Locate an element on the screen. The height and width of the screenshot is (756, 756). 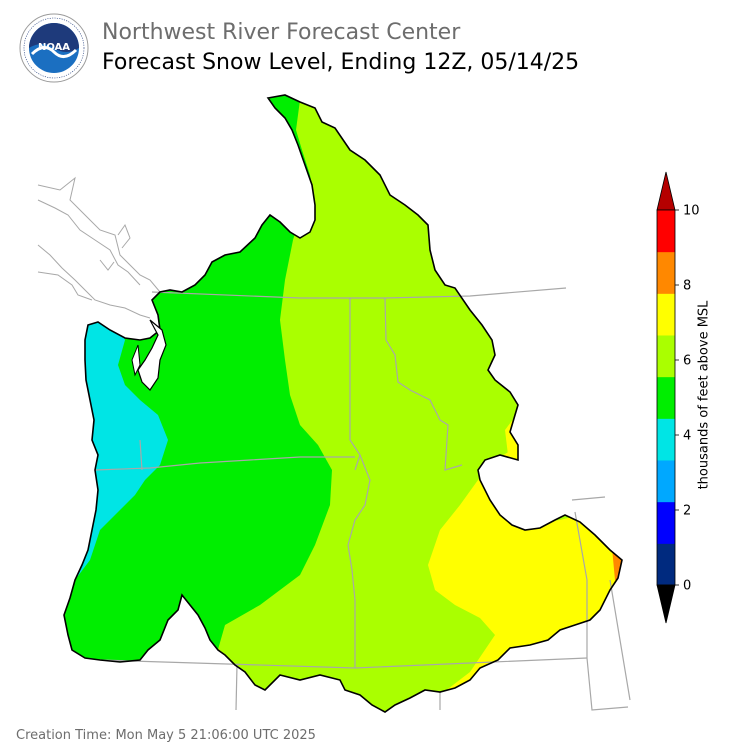
noaa-logo: NOAA is located at coordinates (54, 48).